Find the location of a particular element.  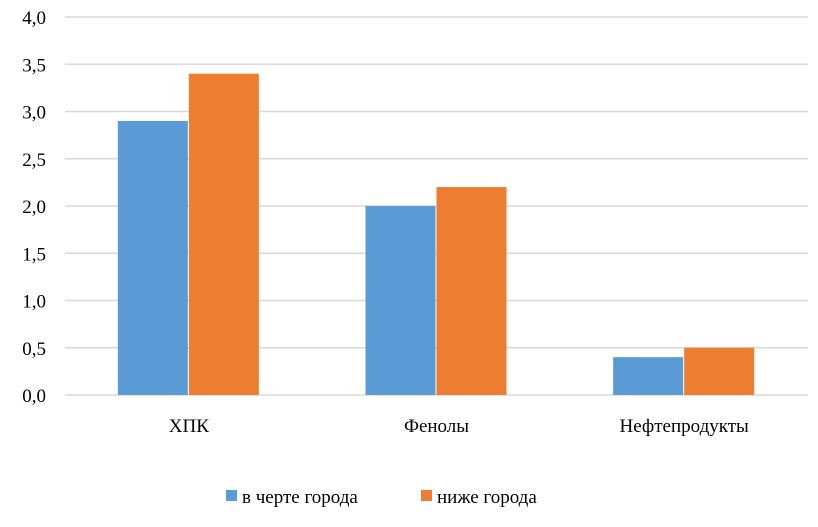

y-tick-label: 4,0 is located at coordinates (34, 18).